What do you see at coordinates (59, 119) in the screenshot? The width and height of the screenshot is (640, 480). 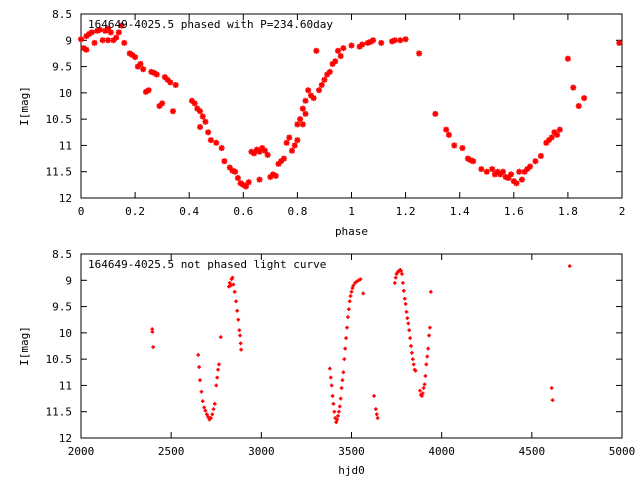 I see `y-tick-label: 10.5` at bounding box center [59, 119].